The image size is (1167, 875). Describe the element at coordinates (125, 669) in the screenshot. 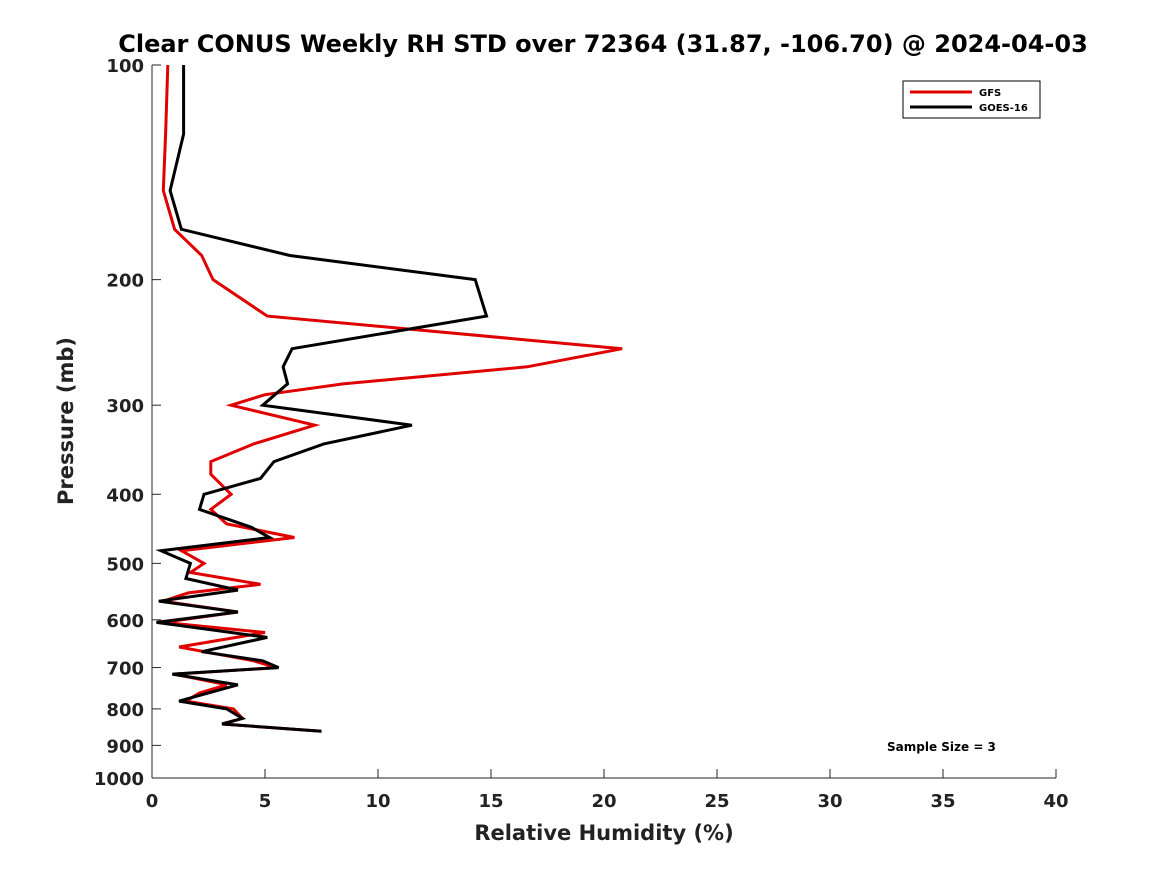

I see `y-tick-label: 700` at that location.